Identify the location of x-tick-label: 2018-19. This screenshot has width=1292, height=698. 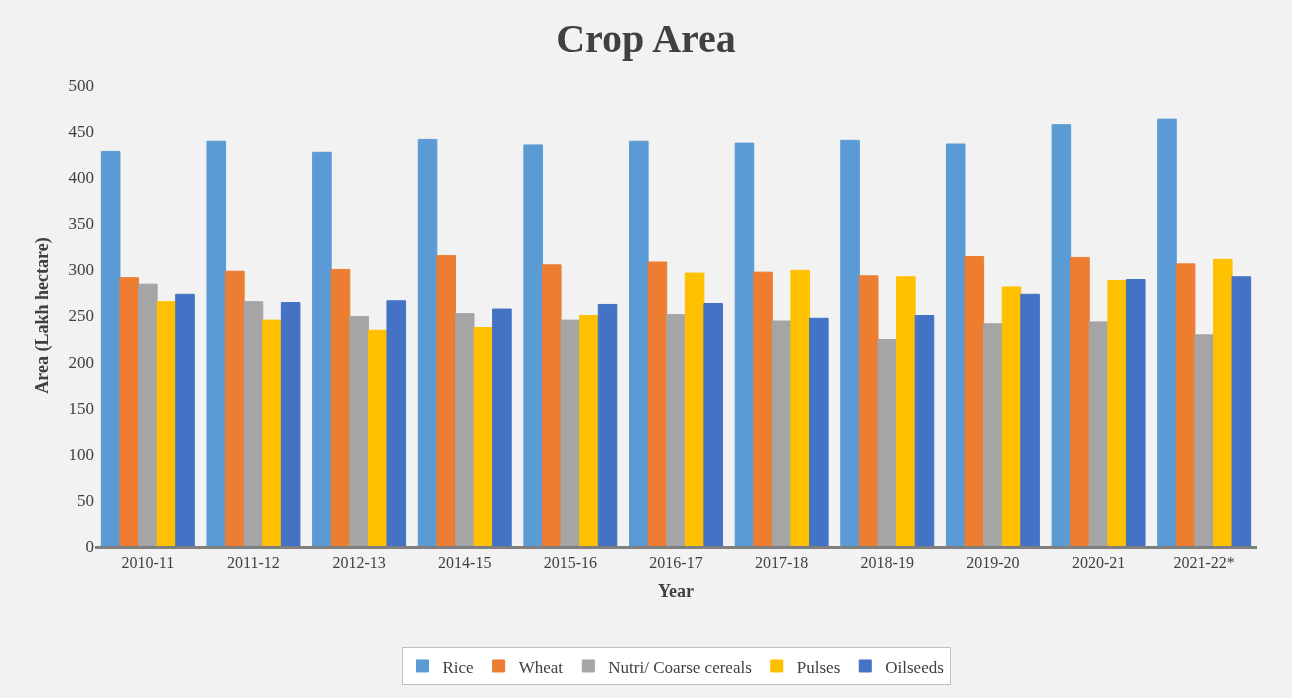
(887, 563).